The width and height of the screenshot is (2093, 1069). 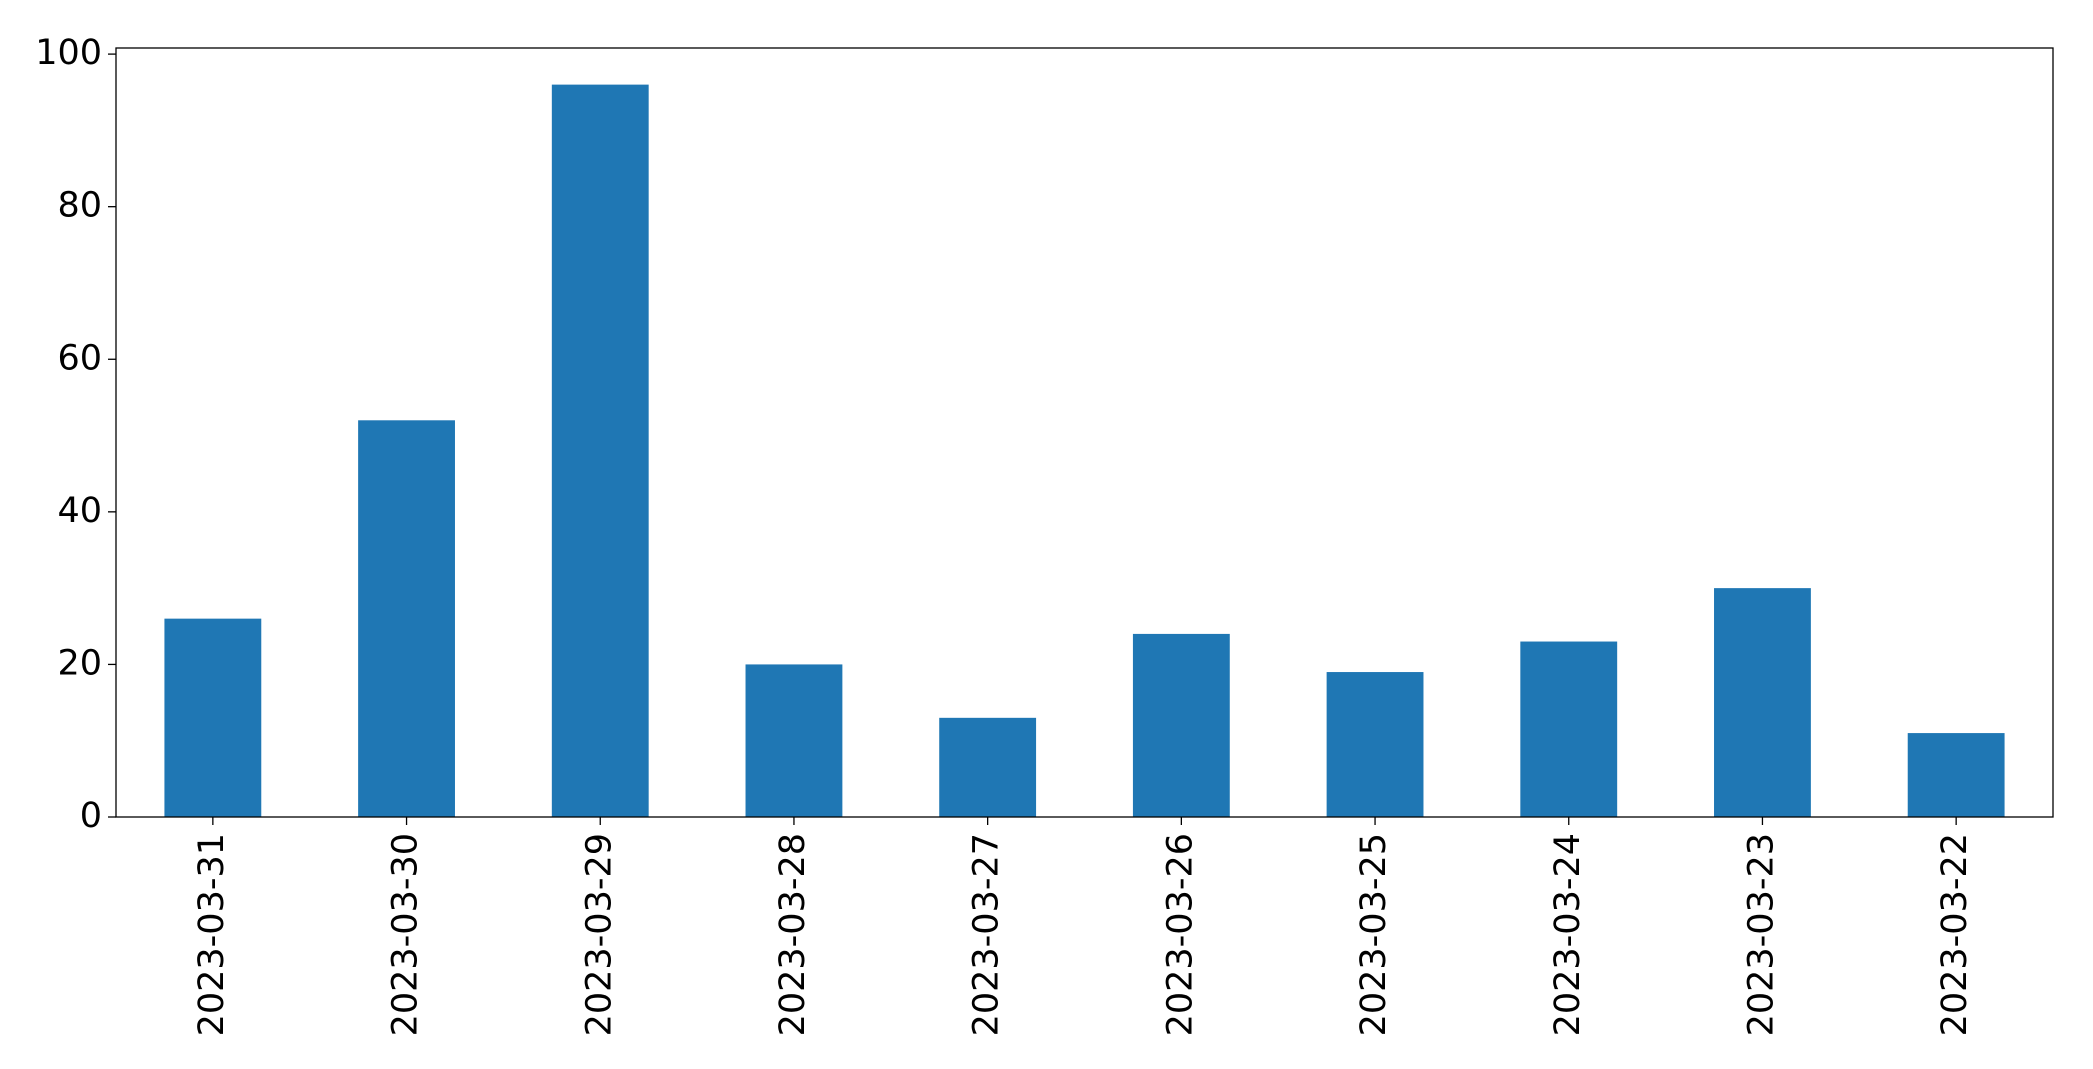 What do you see at coordinates (1180, 934) in the screenshot?
I see `x-tick-label: 2023-03-26` at bounding box center [1180, 934].